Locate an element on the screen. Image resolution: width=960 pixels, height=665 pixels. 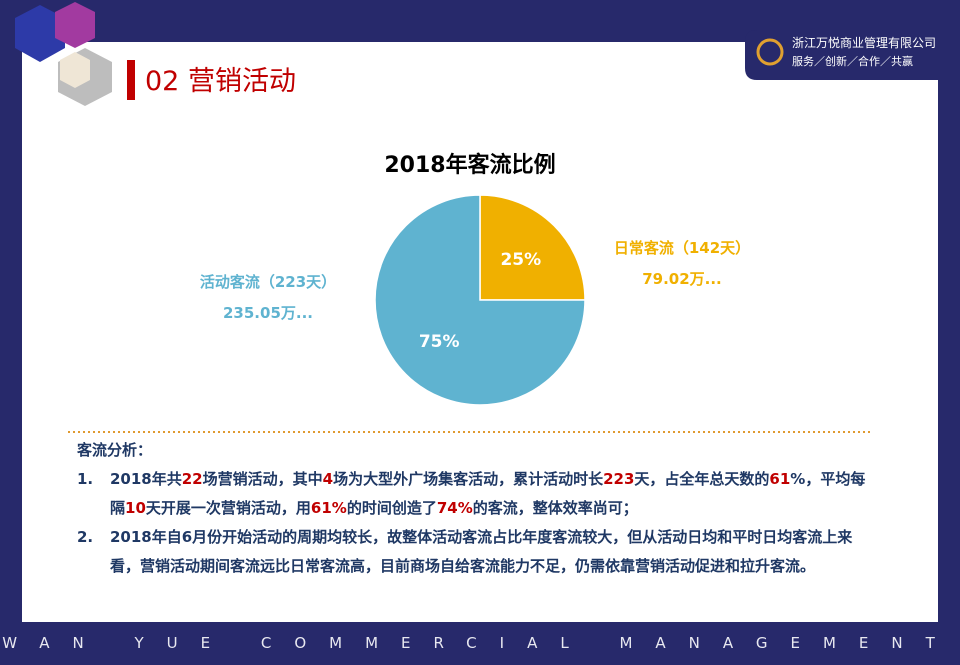
highlight: 223 is located at coordinates (619, 479).